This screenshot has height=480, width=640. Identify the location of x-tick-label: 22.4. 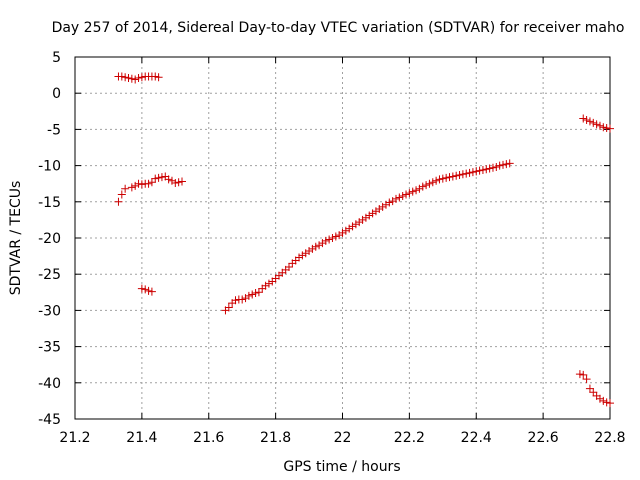
(476, 438).